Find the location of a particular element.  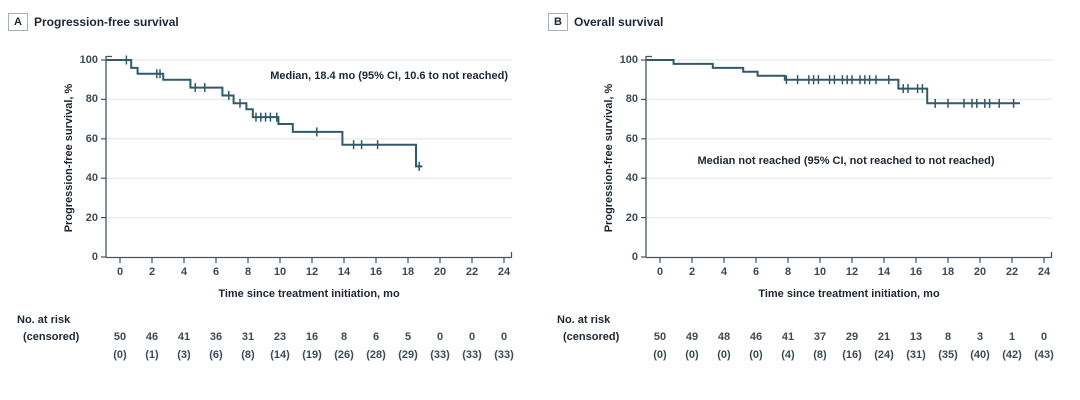

at-risk-value: 5 is located at coordinates (408, 337).